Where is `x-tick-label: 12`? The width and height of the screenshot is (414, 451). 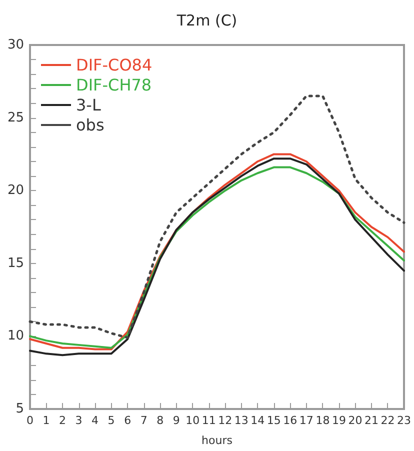
x-tick-label: 12 is located at coordinates (225, 420).